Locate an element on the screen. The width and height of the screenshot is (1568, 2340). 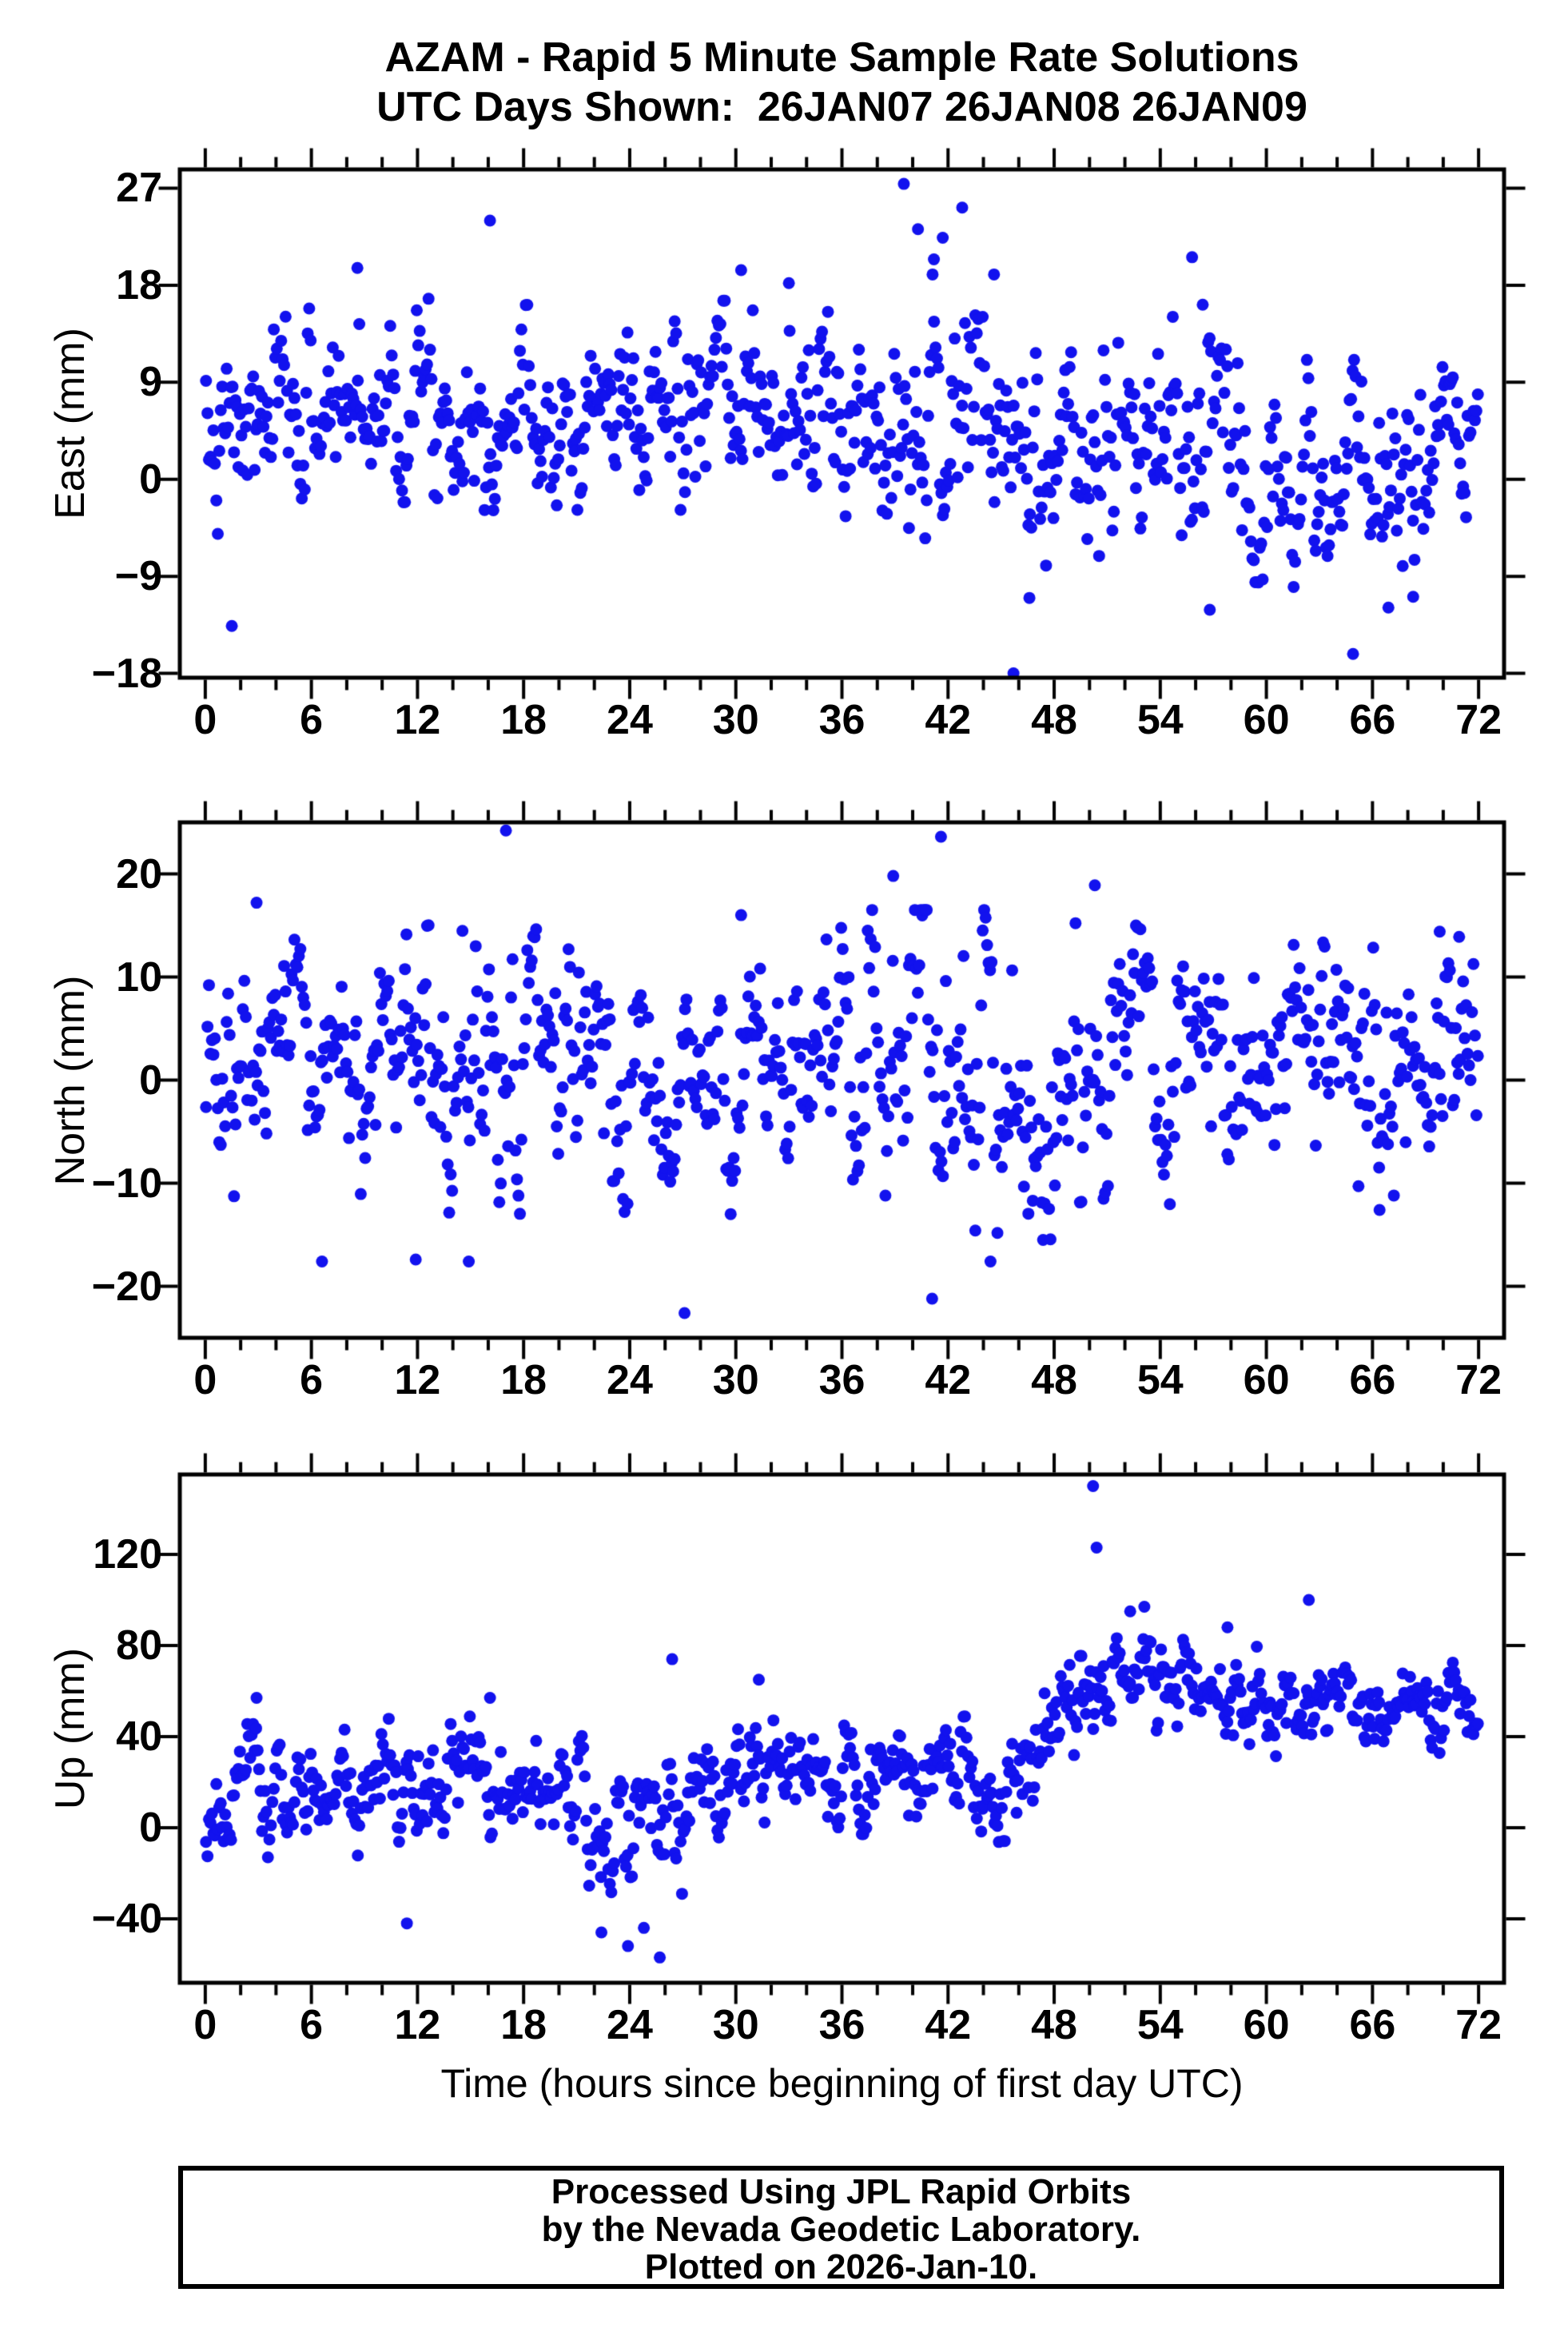
x-tick-label-east: 48 is located at coordinates (1054, 720).